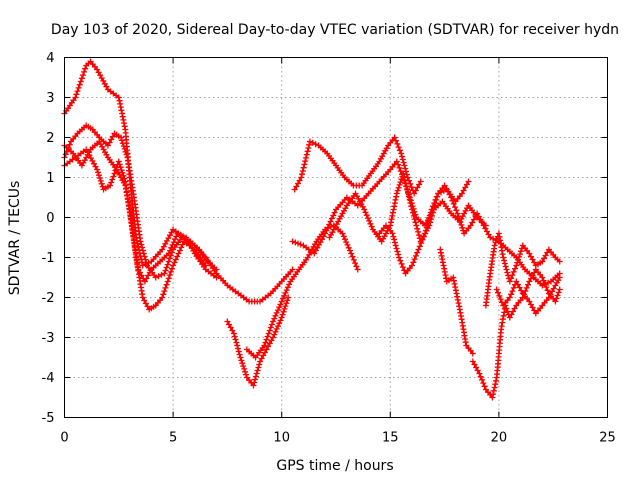 The width and height of the screenshot is (640, 480). I want to click on x-tick-label: 0, so click(64, 438).